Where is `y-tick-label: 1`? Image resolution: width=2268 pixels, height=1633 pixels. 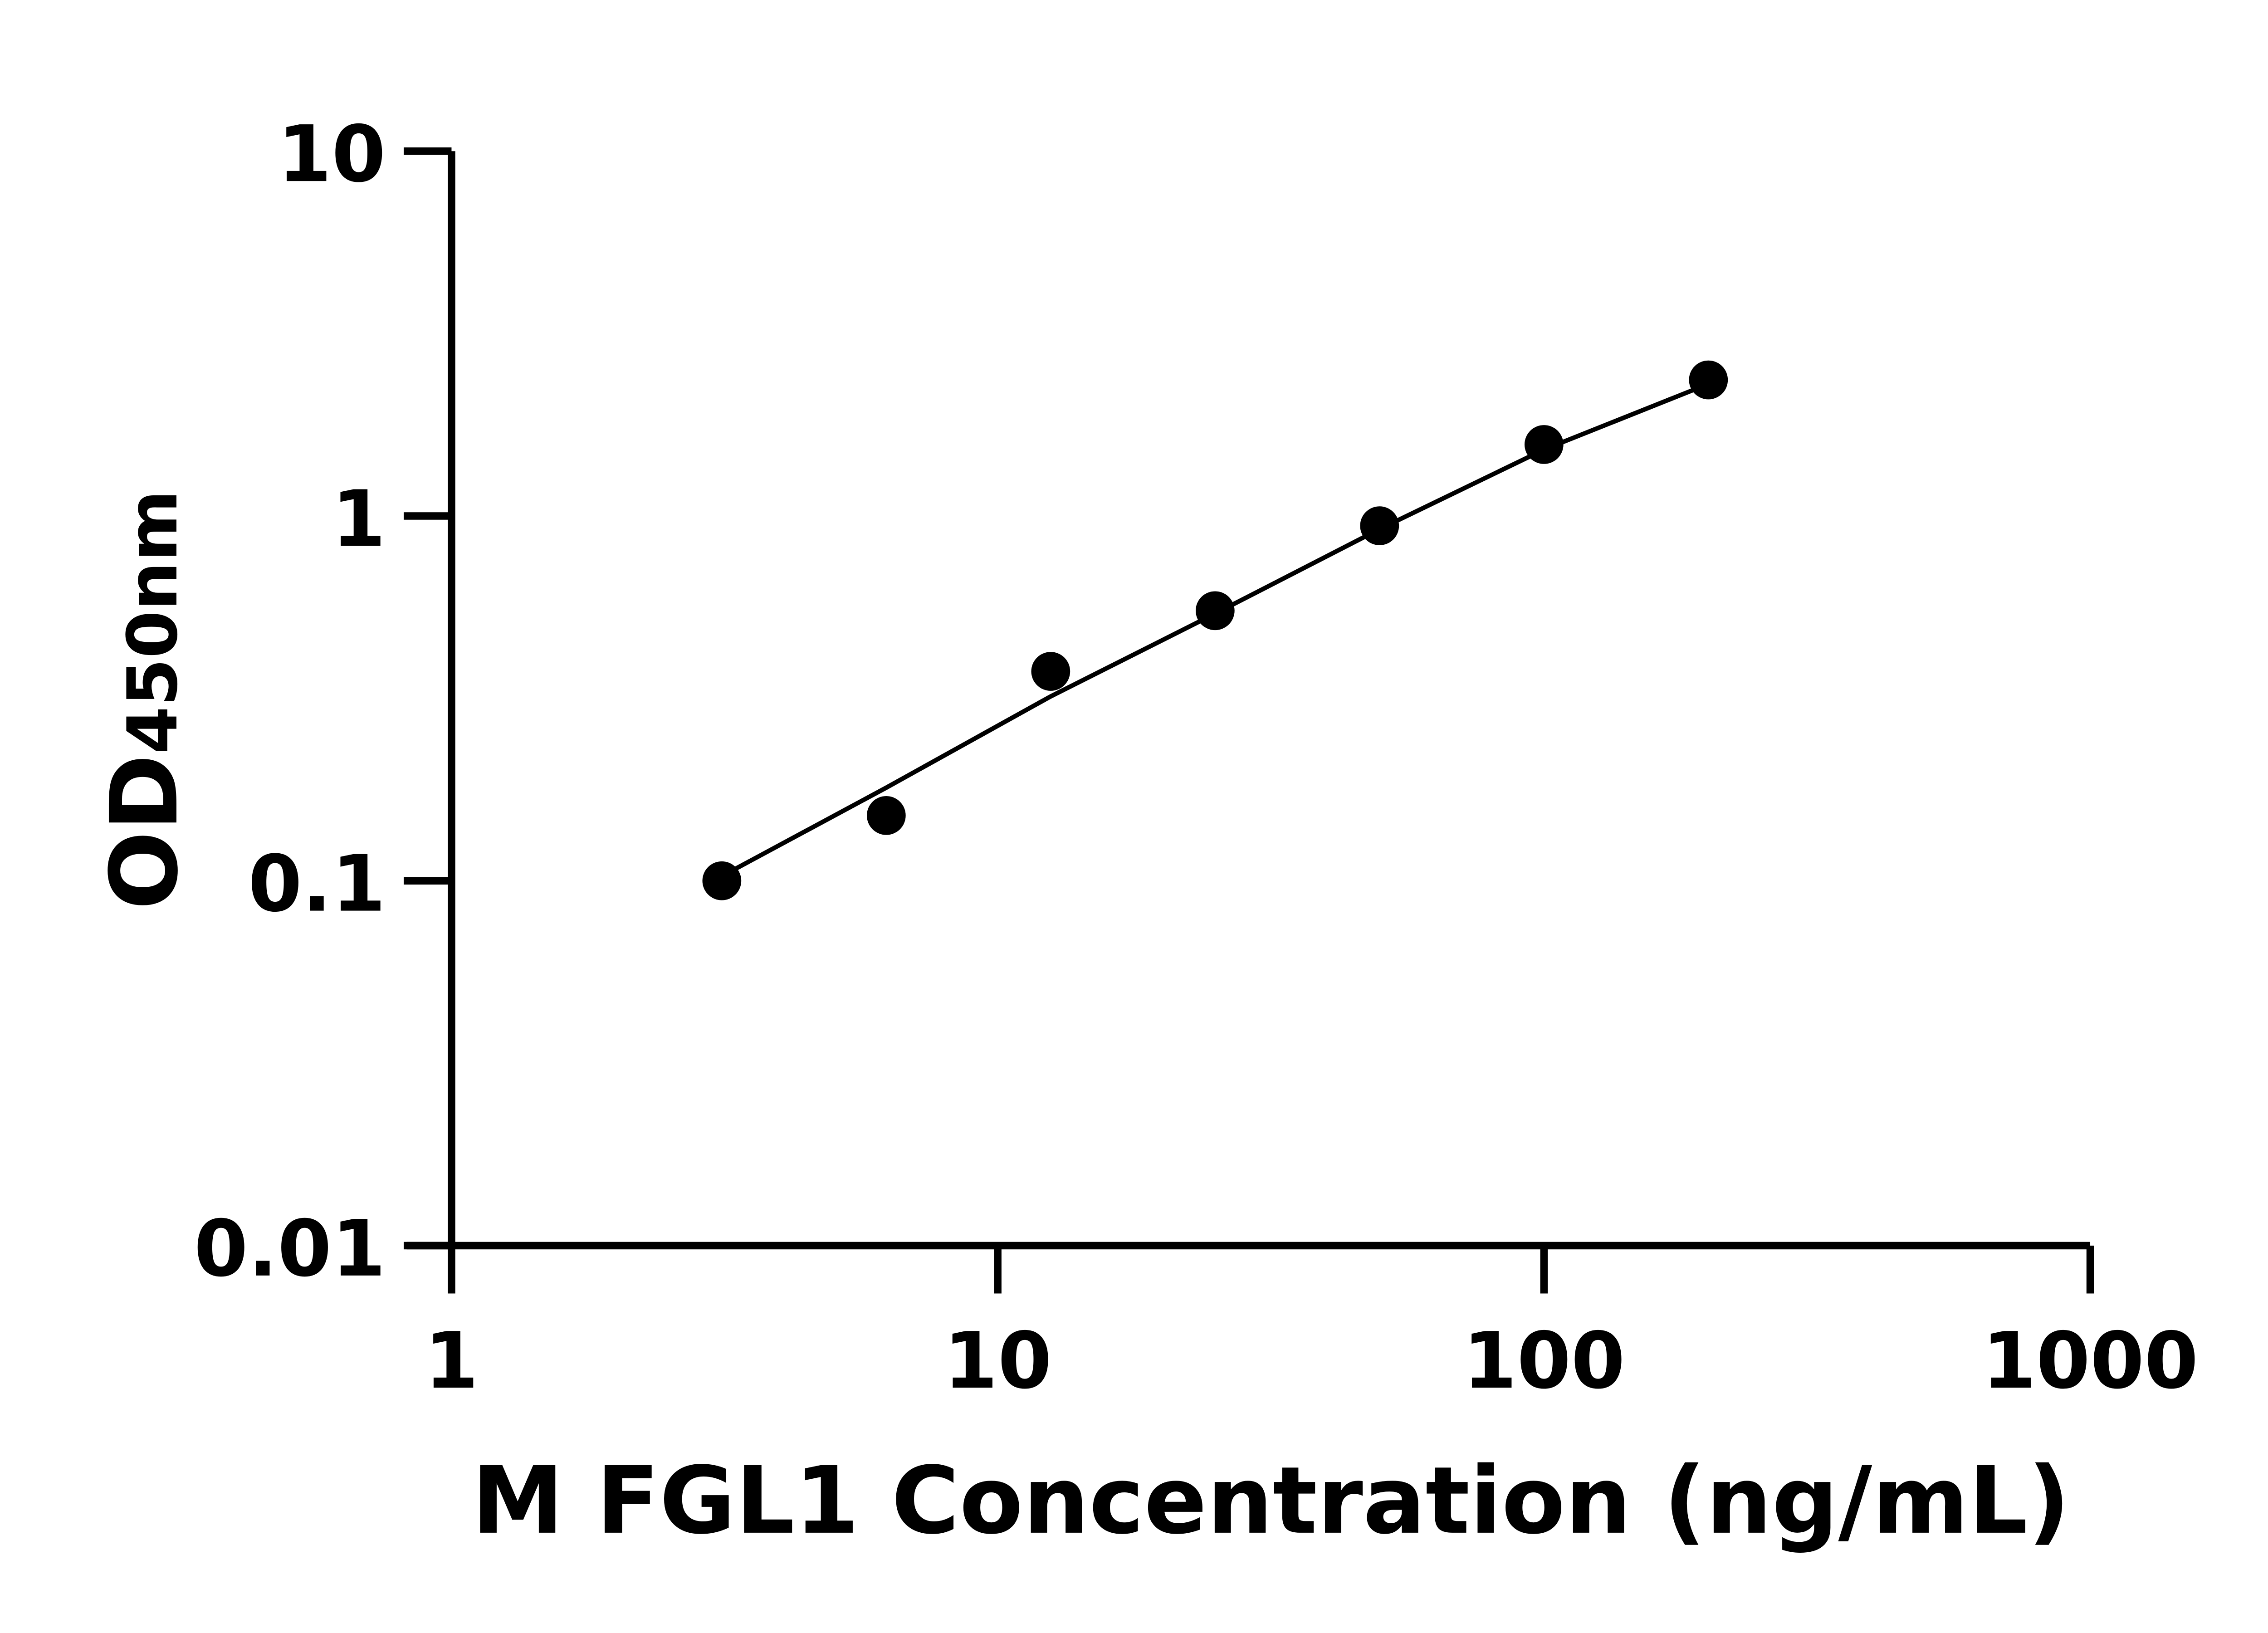 y-tick-label: 1 is located at coordinates (359, 519).